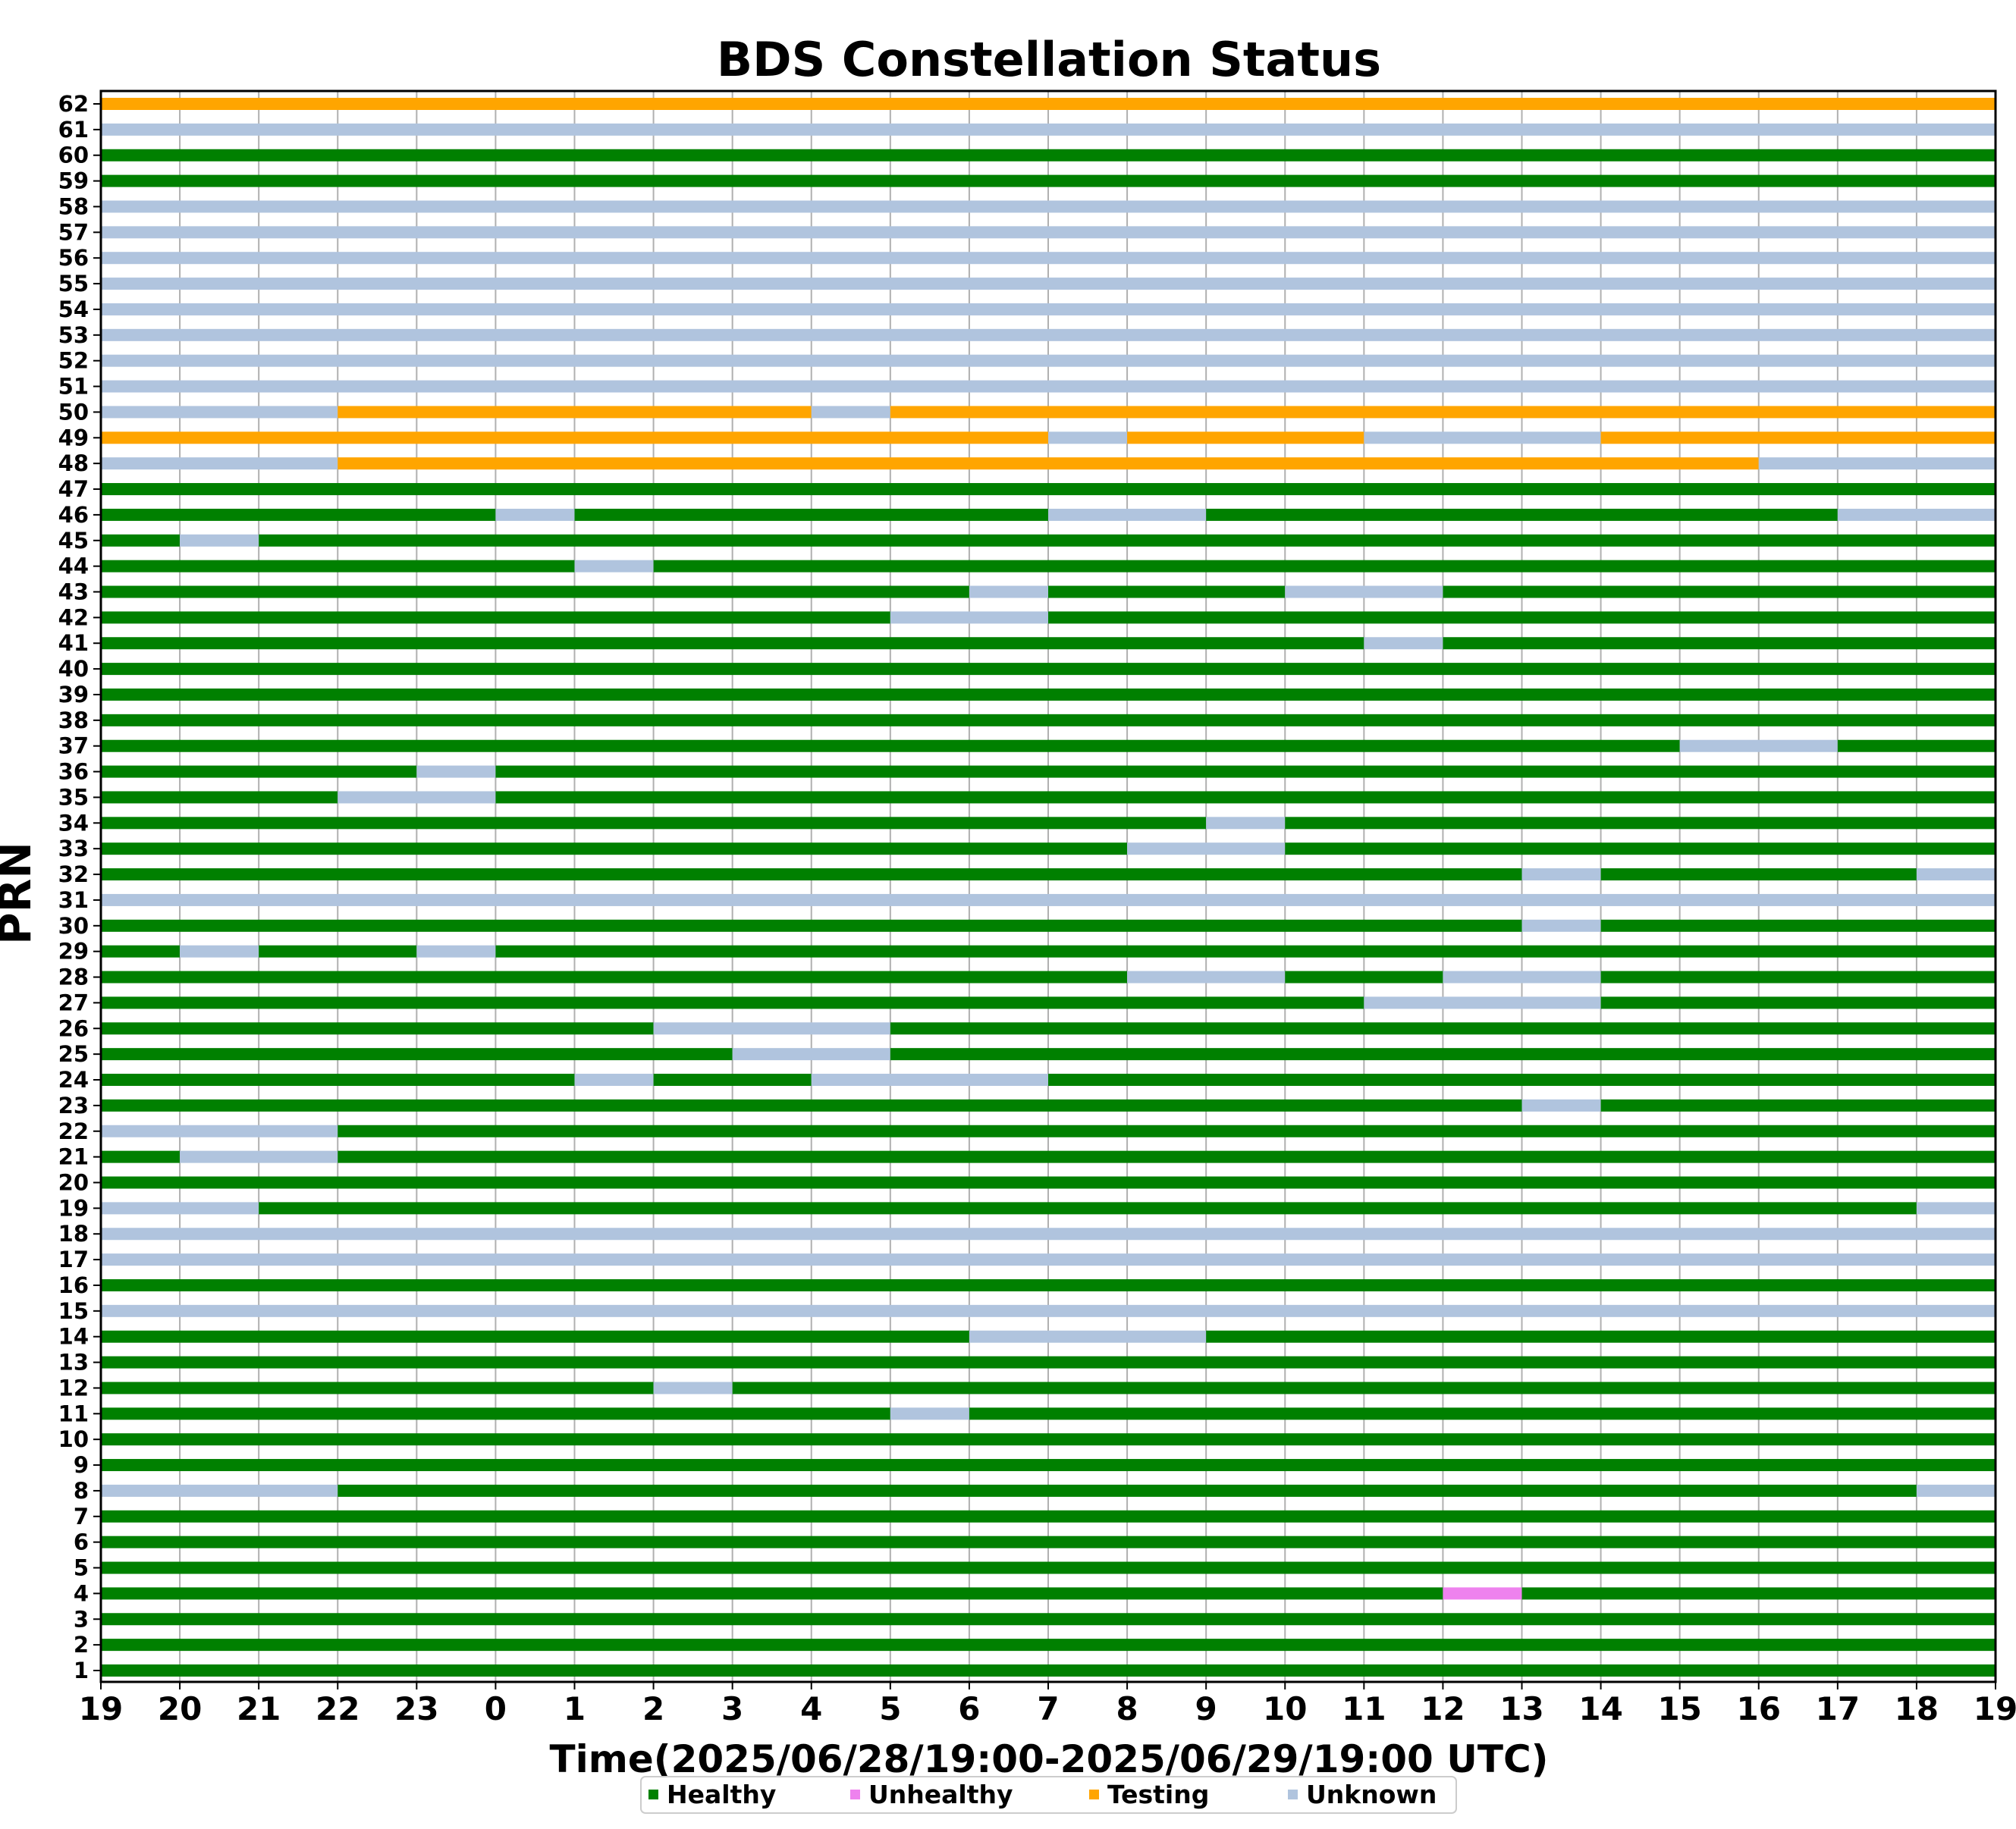  What do you see at coordinates (81, 1645) in the screenshot?
I see `y-tick-label: 2` at bounding box center [81, 1645].